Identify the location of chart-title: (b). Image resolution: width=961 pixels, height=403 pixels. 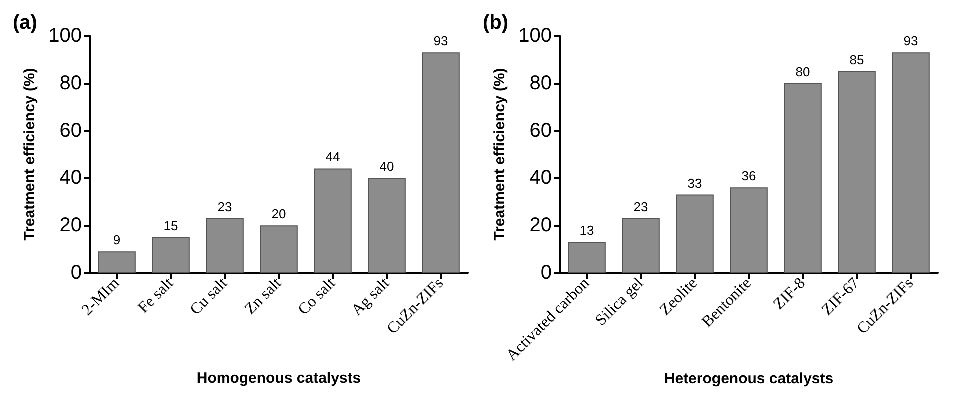
(496, 23).